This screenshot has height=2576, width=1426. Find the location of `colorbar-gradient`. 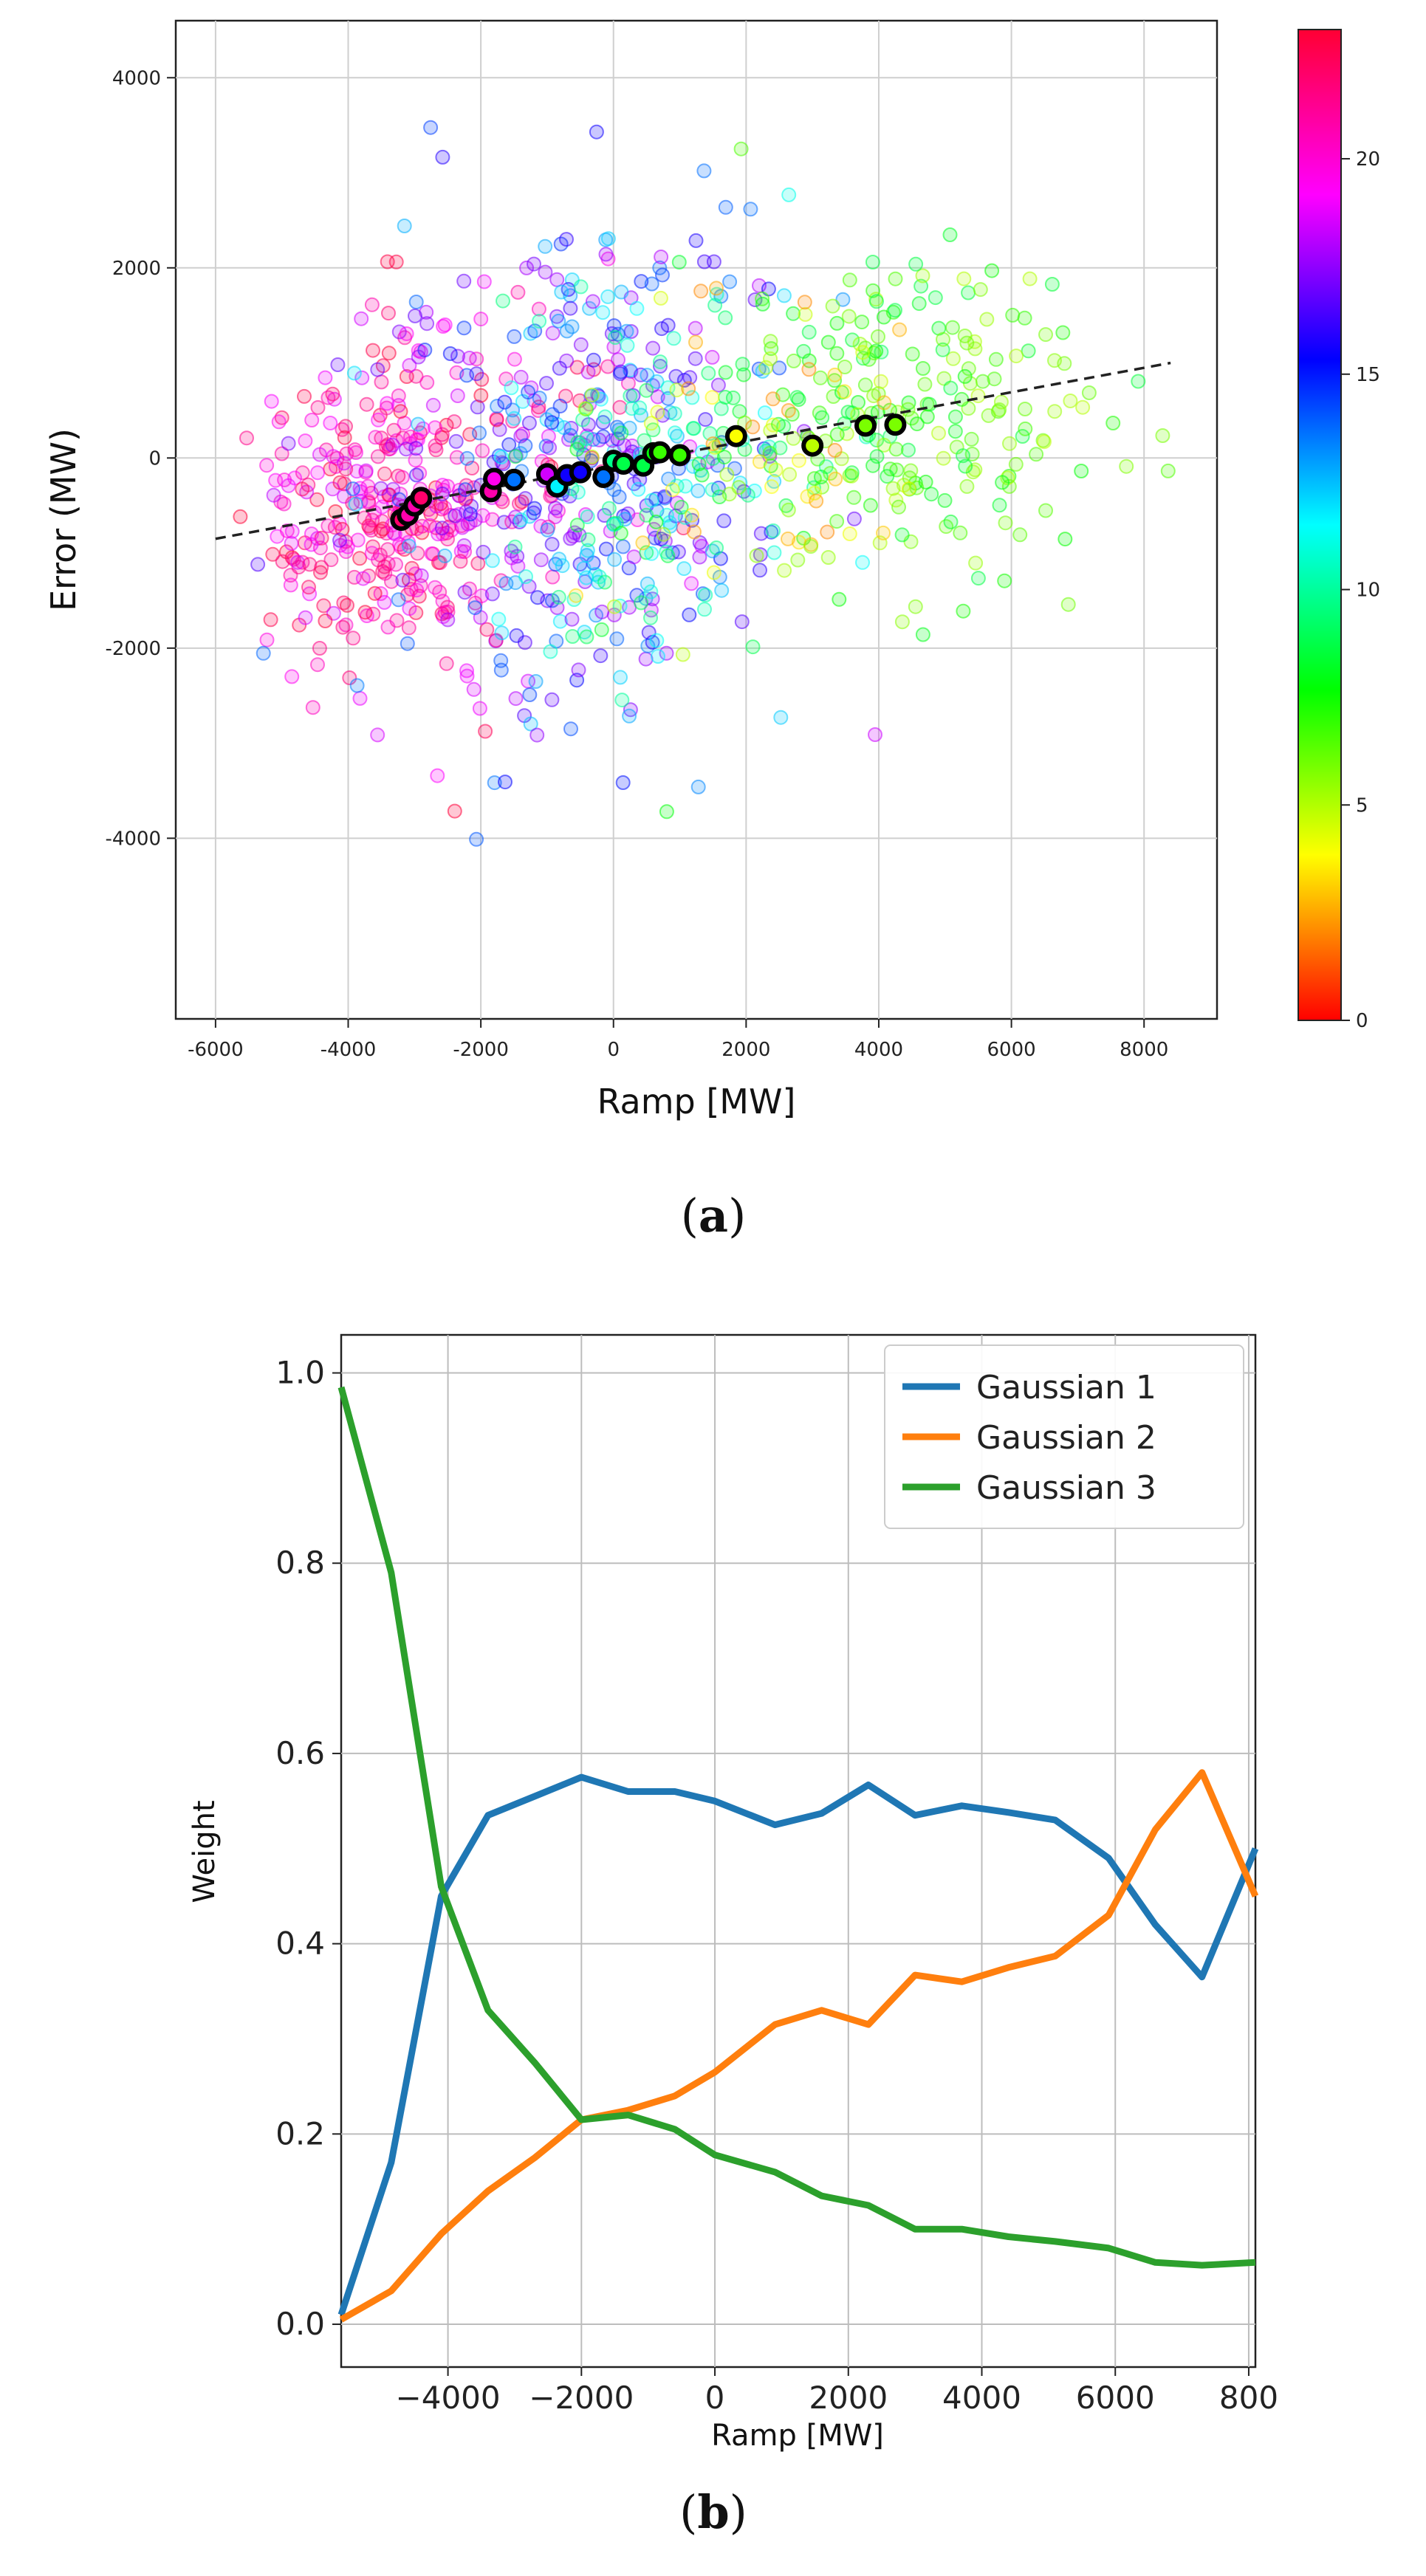

colorbar-gradient is located at coordinates (1320, 525).